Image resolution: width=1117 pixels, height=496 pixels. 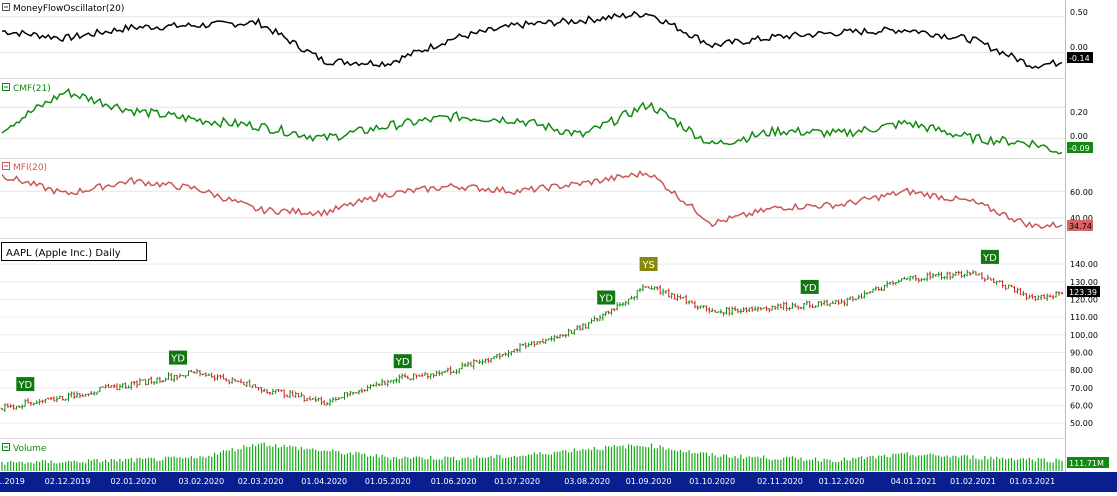 What do you see at coordinates (24, 449) in the screenshot?
I see `volume-header: Volume` at bounding box center [24, 449].